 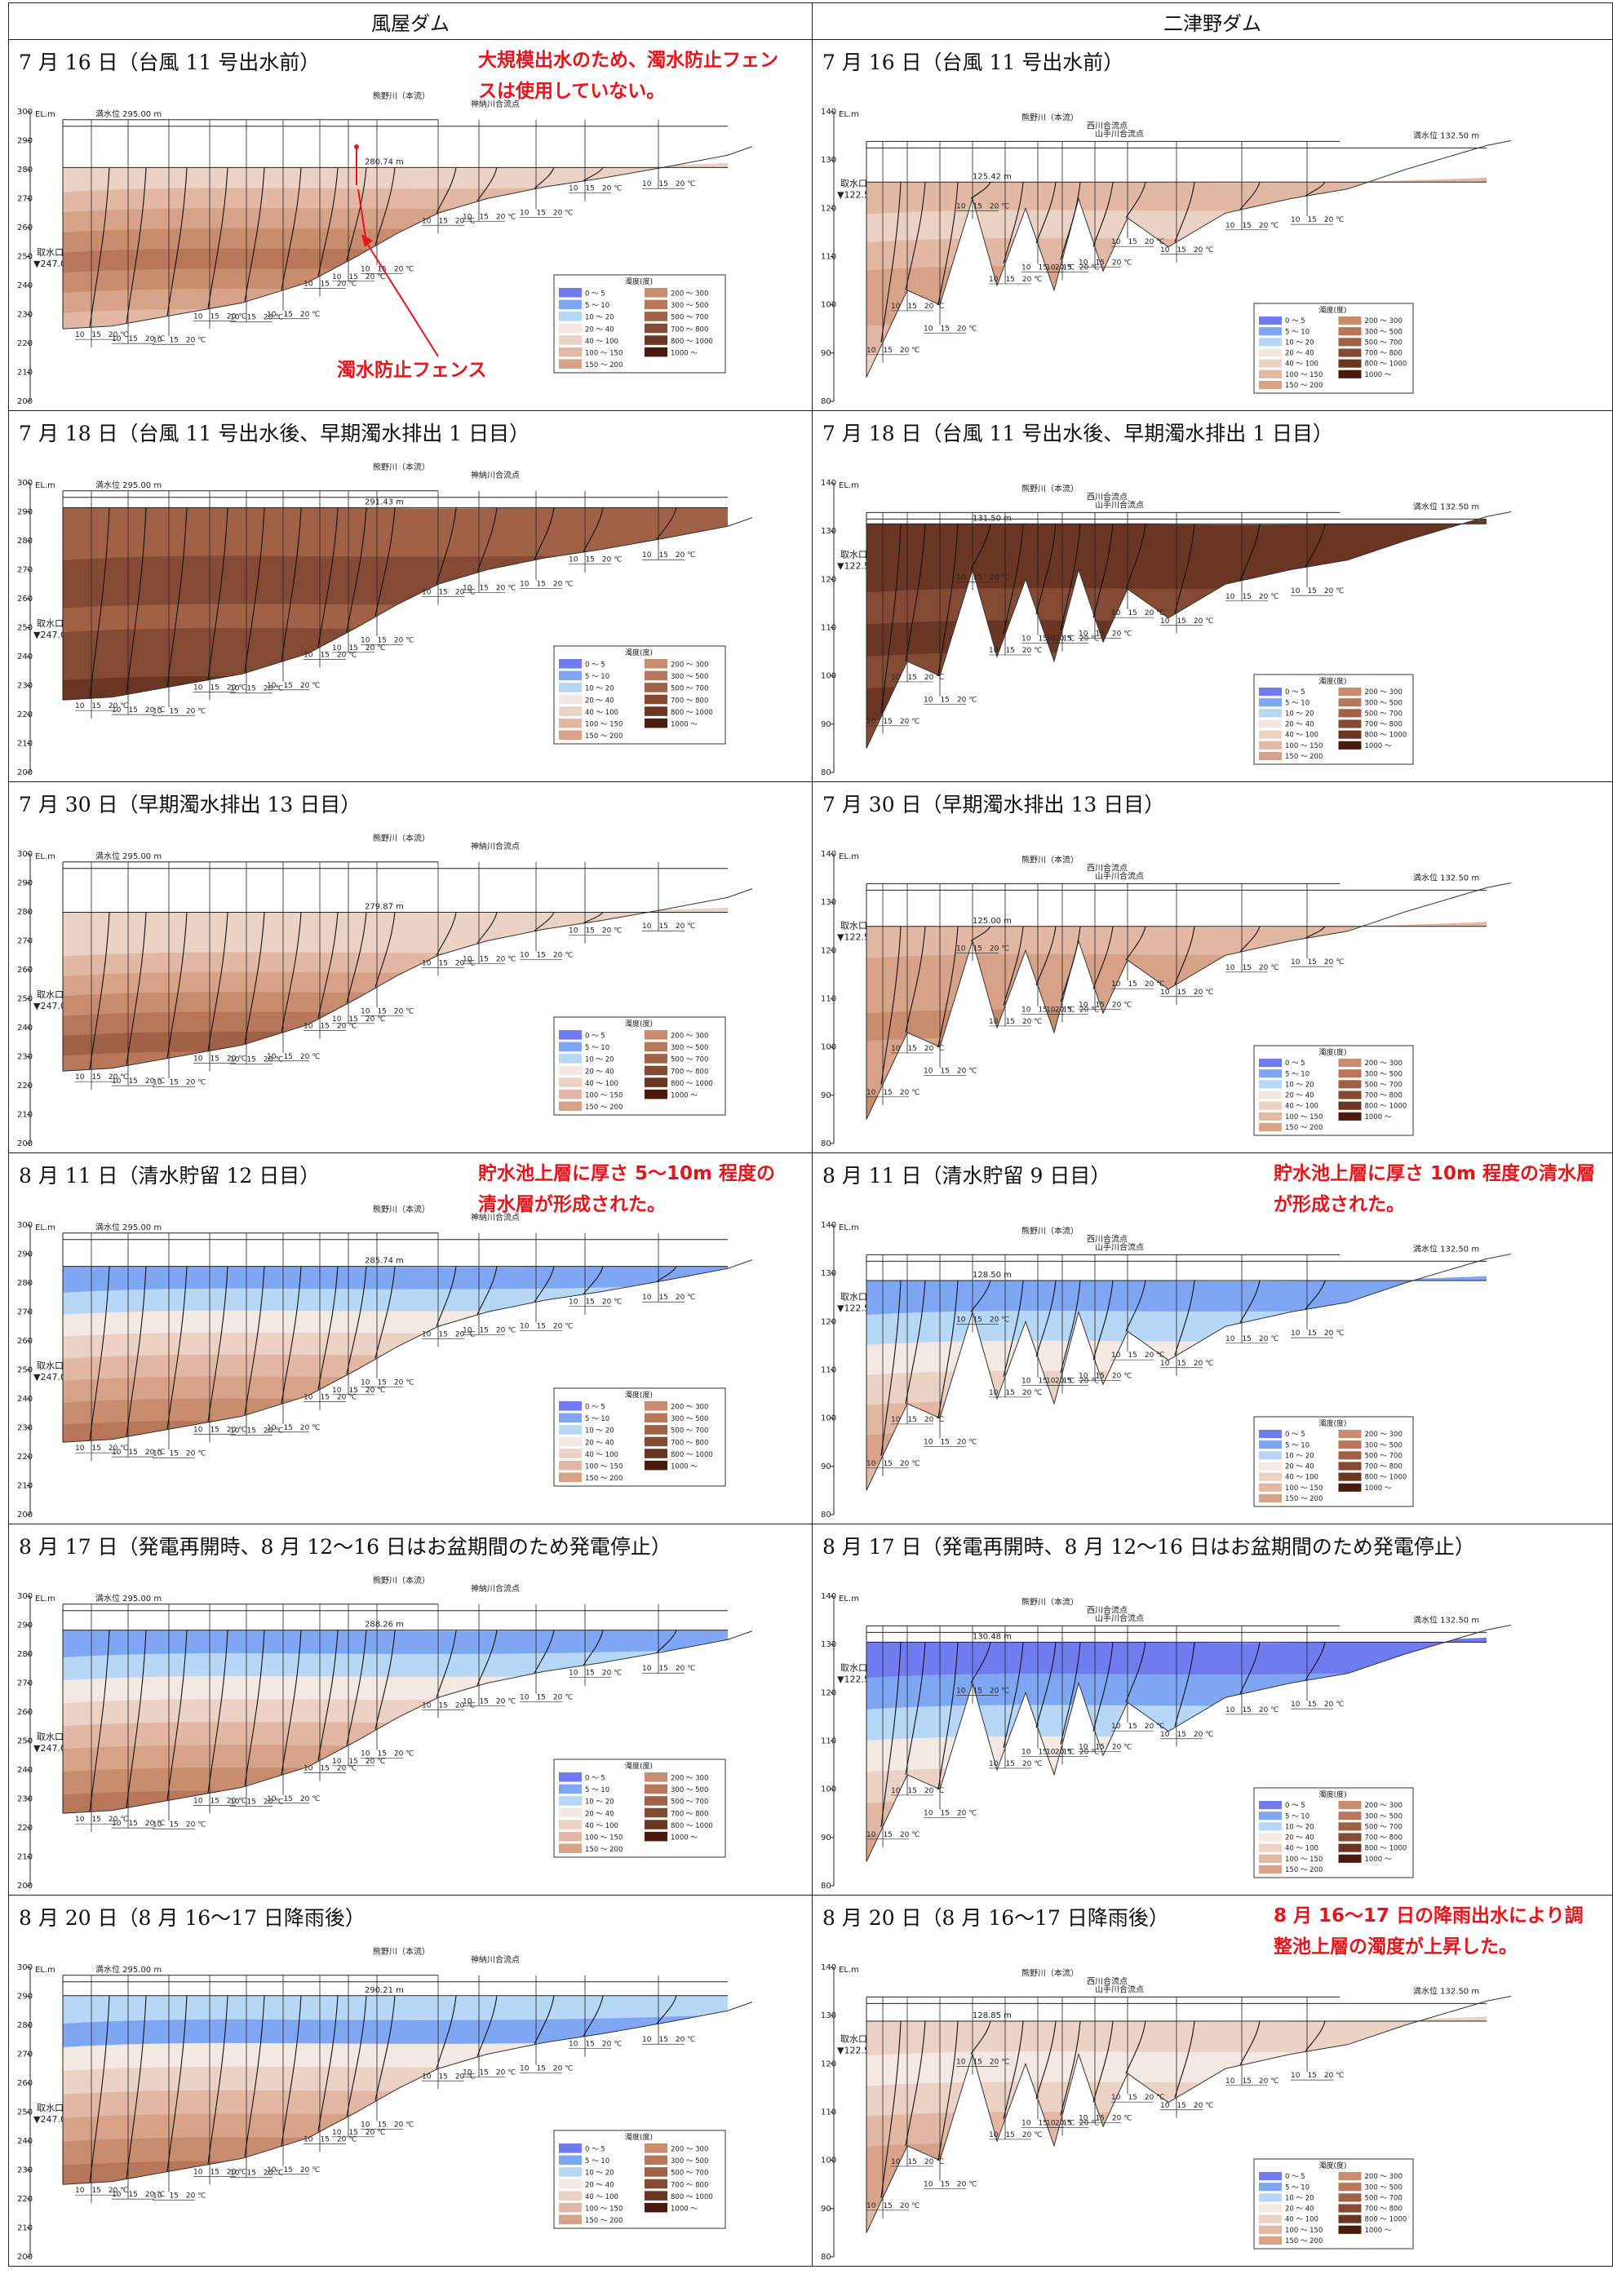 I want to click on full-level-label: 満水位 132.50 m, so click(x=1446, y=135).